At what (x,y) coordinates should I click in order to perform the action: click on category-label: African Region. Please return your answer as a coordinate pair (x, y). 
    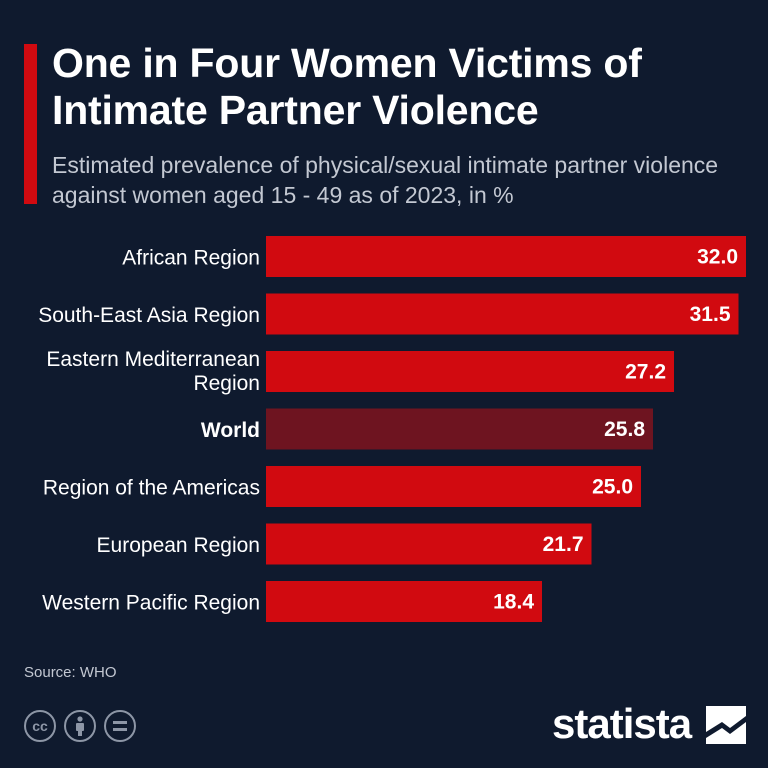
    Looking at the image, I should click on (191, 258).